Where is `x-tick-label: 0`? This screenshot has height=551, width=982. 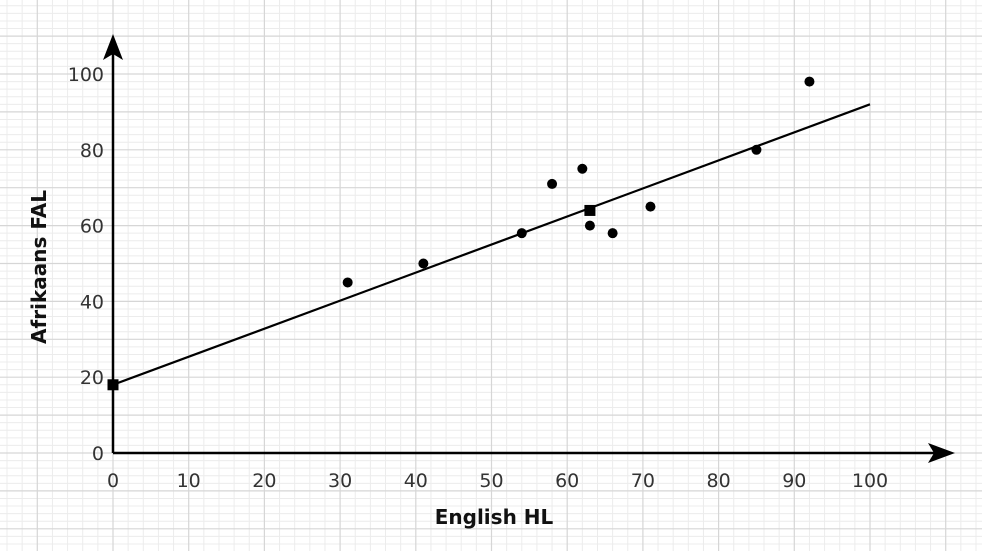
x-tick-label: 0 is located at coordinates (113, 481).